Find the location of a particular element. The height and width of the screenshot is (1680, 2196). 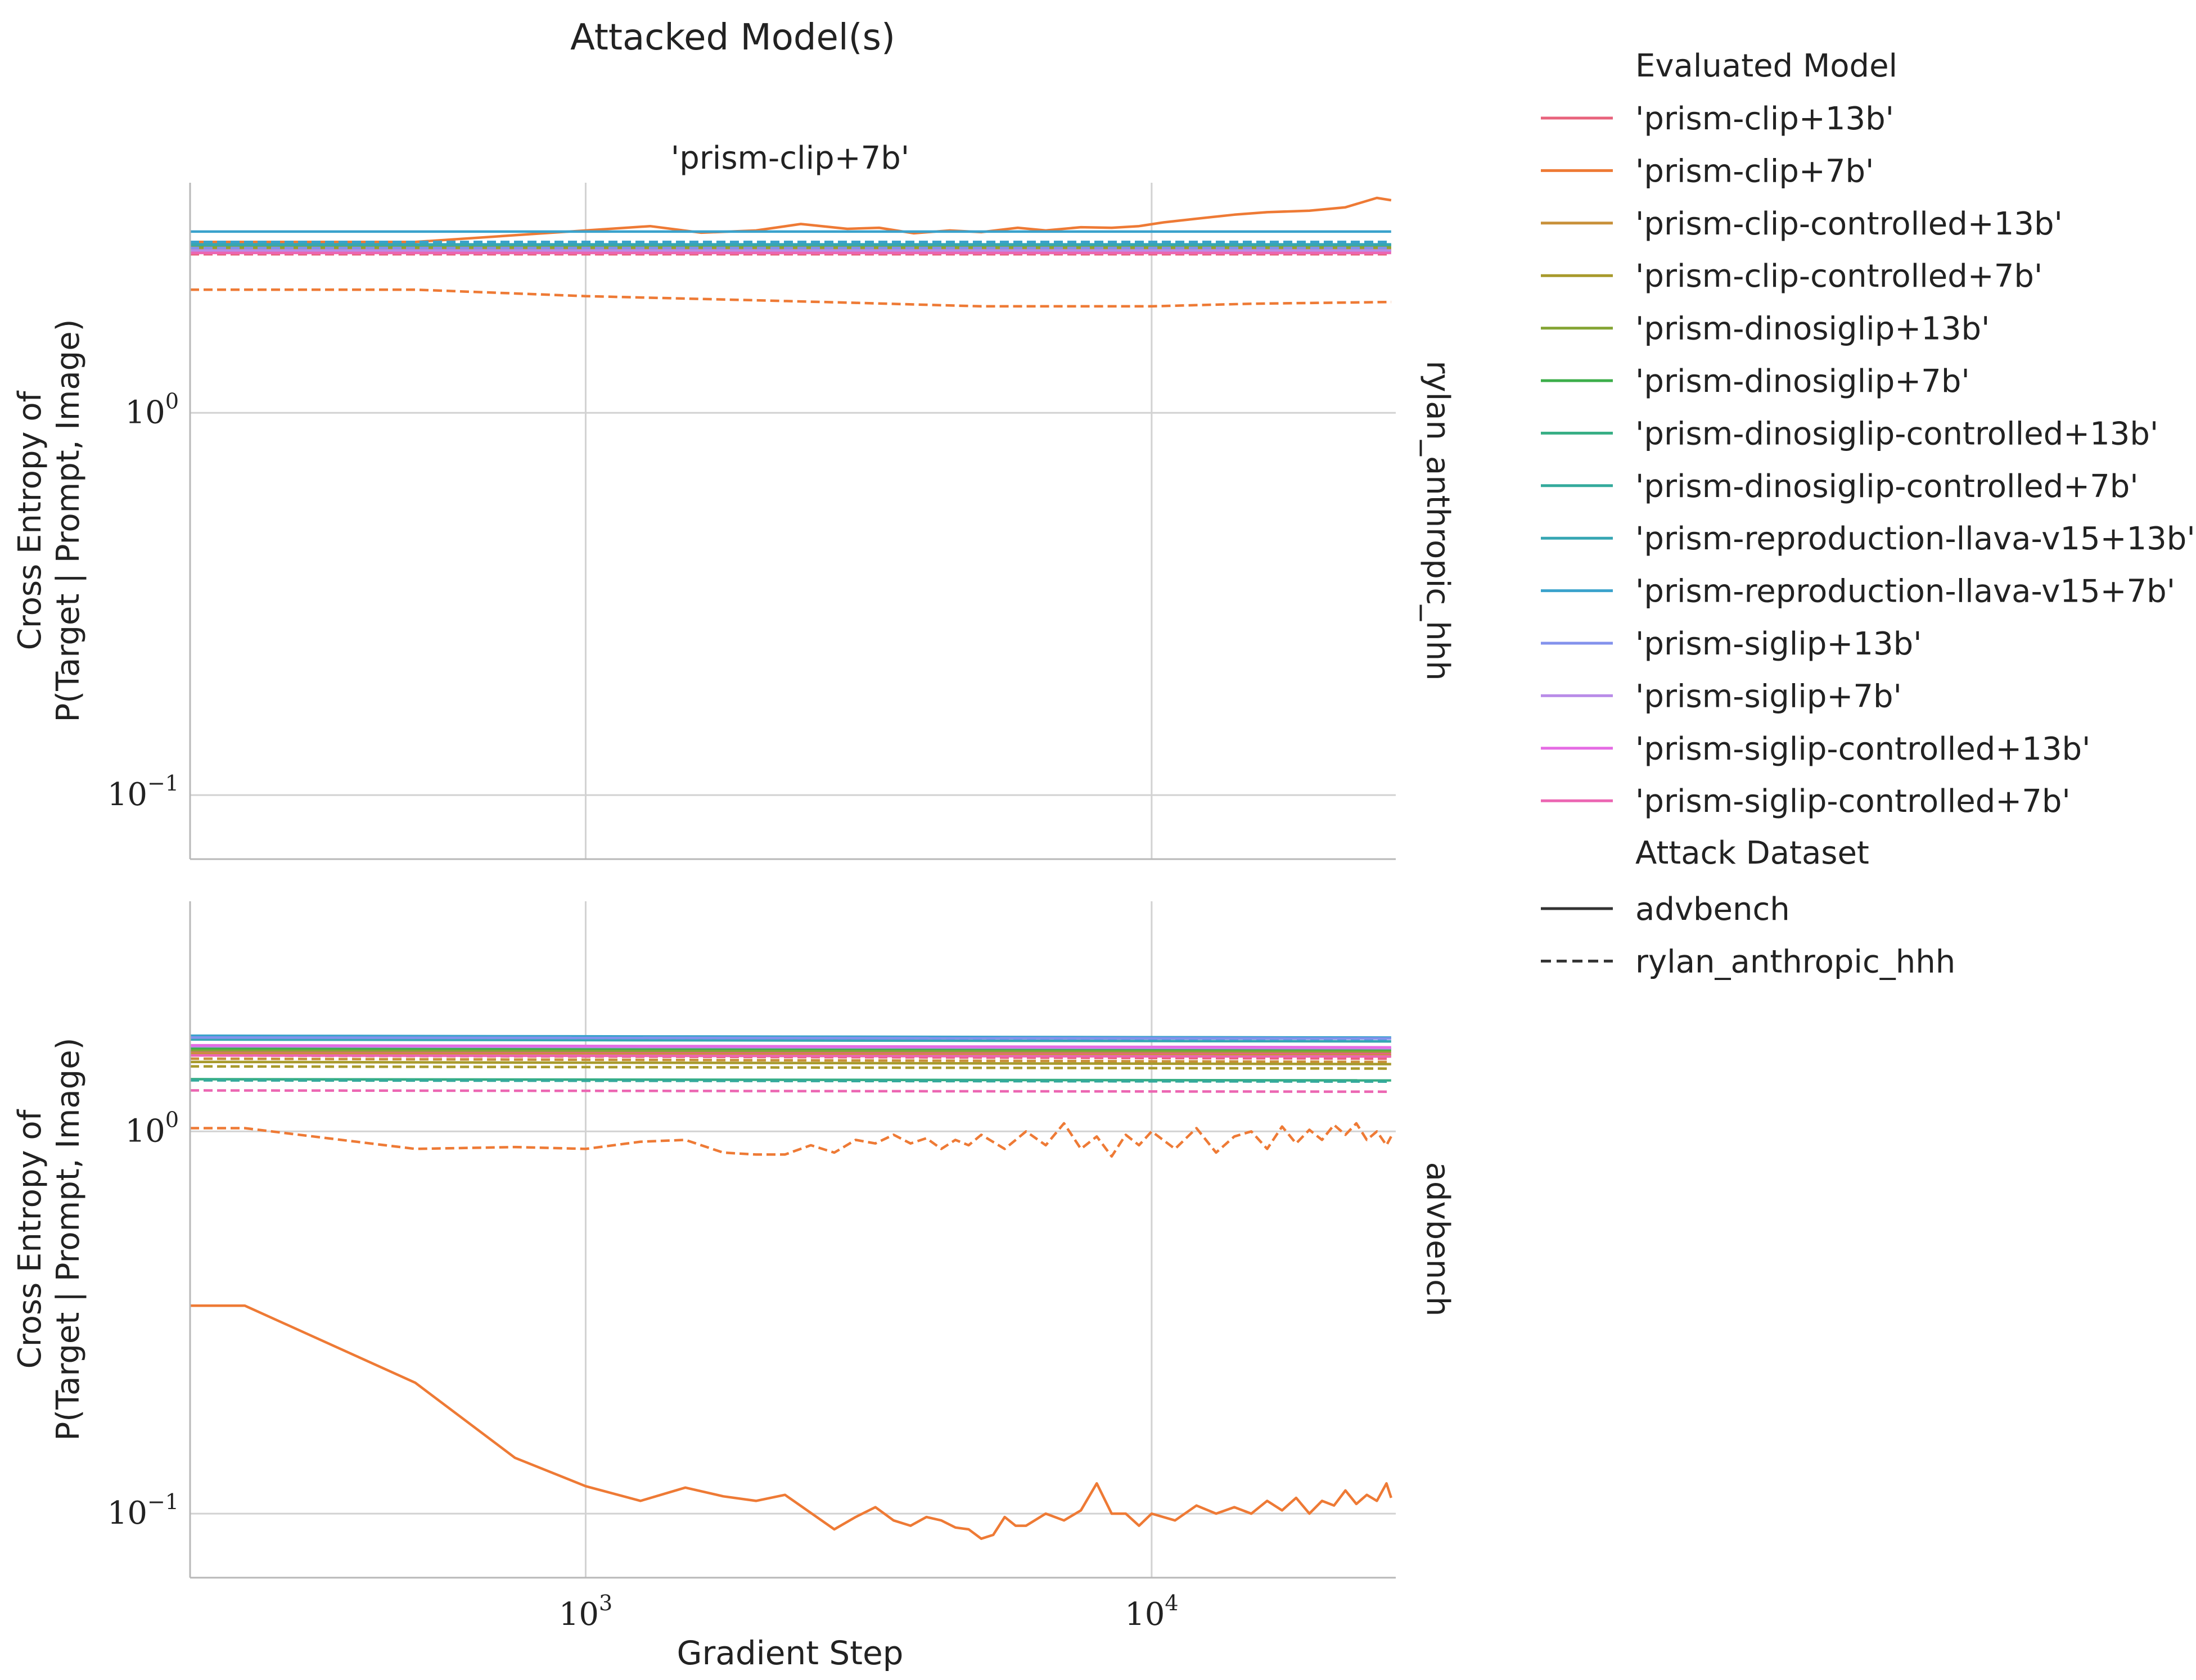

panel-bottom-ylabel-line1: Cross Entropy of is located at coordinates (30, 1239).